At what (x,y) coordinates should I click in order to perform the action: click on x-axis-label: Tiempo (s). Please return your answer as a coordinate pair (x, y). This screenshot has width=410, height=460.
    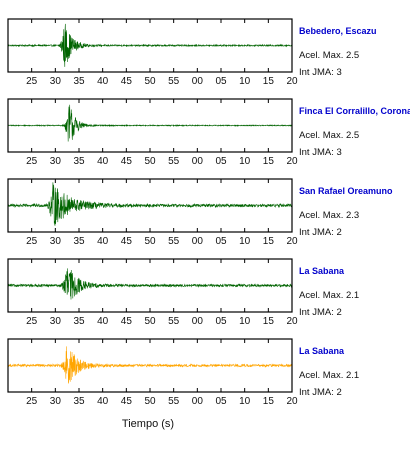
    Looking at the image, I should click on (148, 424).